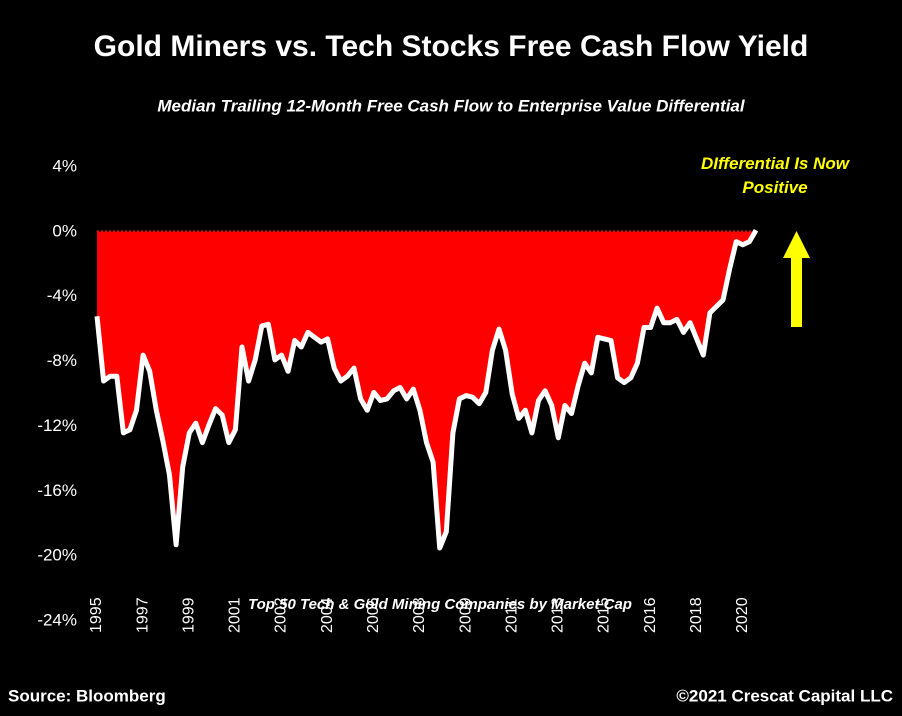  I want to click on x-tick-label: 2015, so click(604, 615).